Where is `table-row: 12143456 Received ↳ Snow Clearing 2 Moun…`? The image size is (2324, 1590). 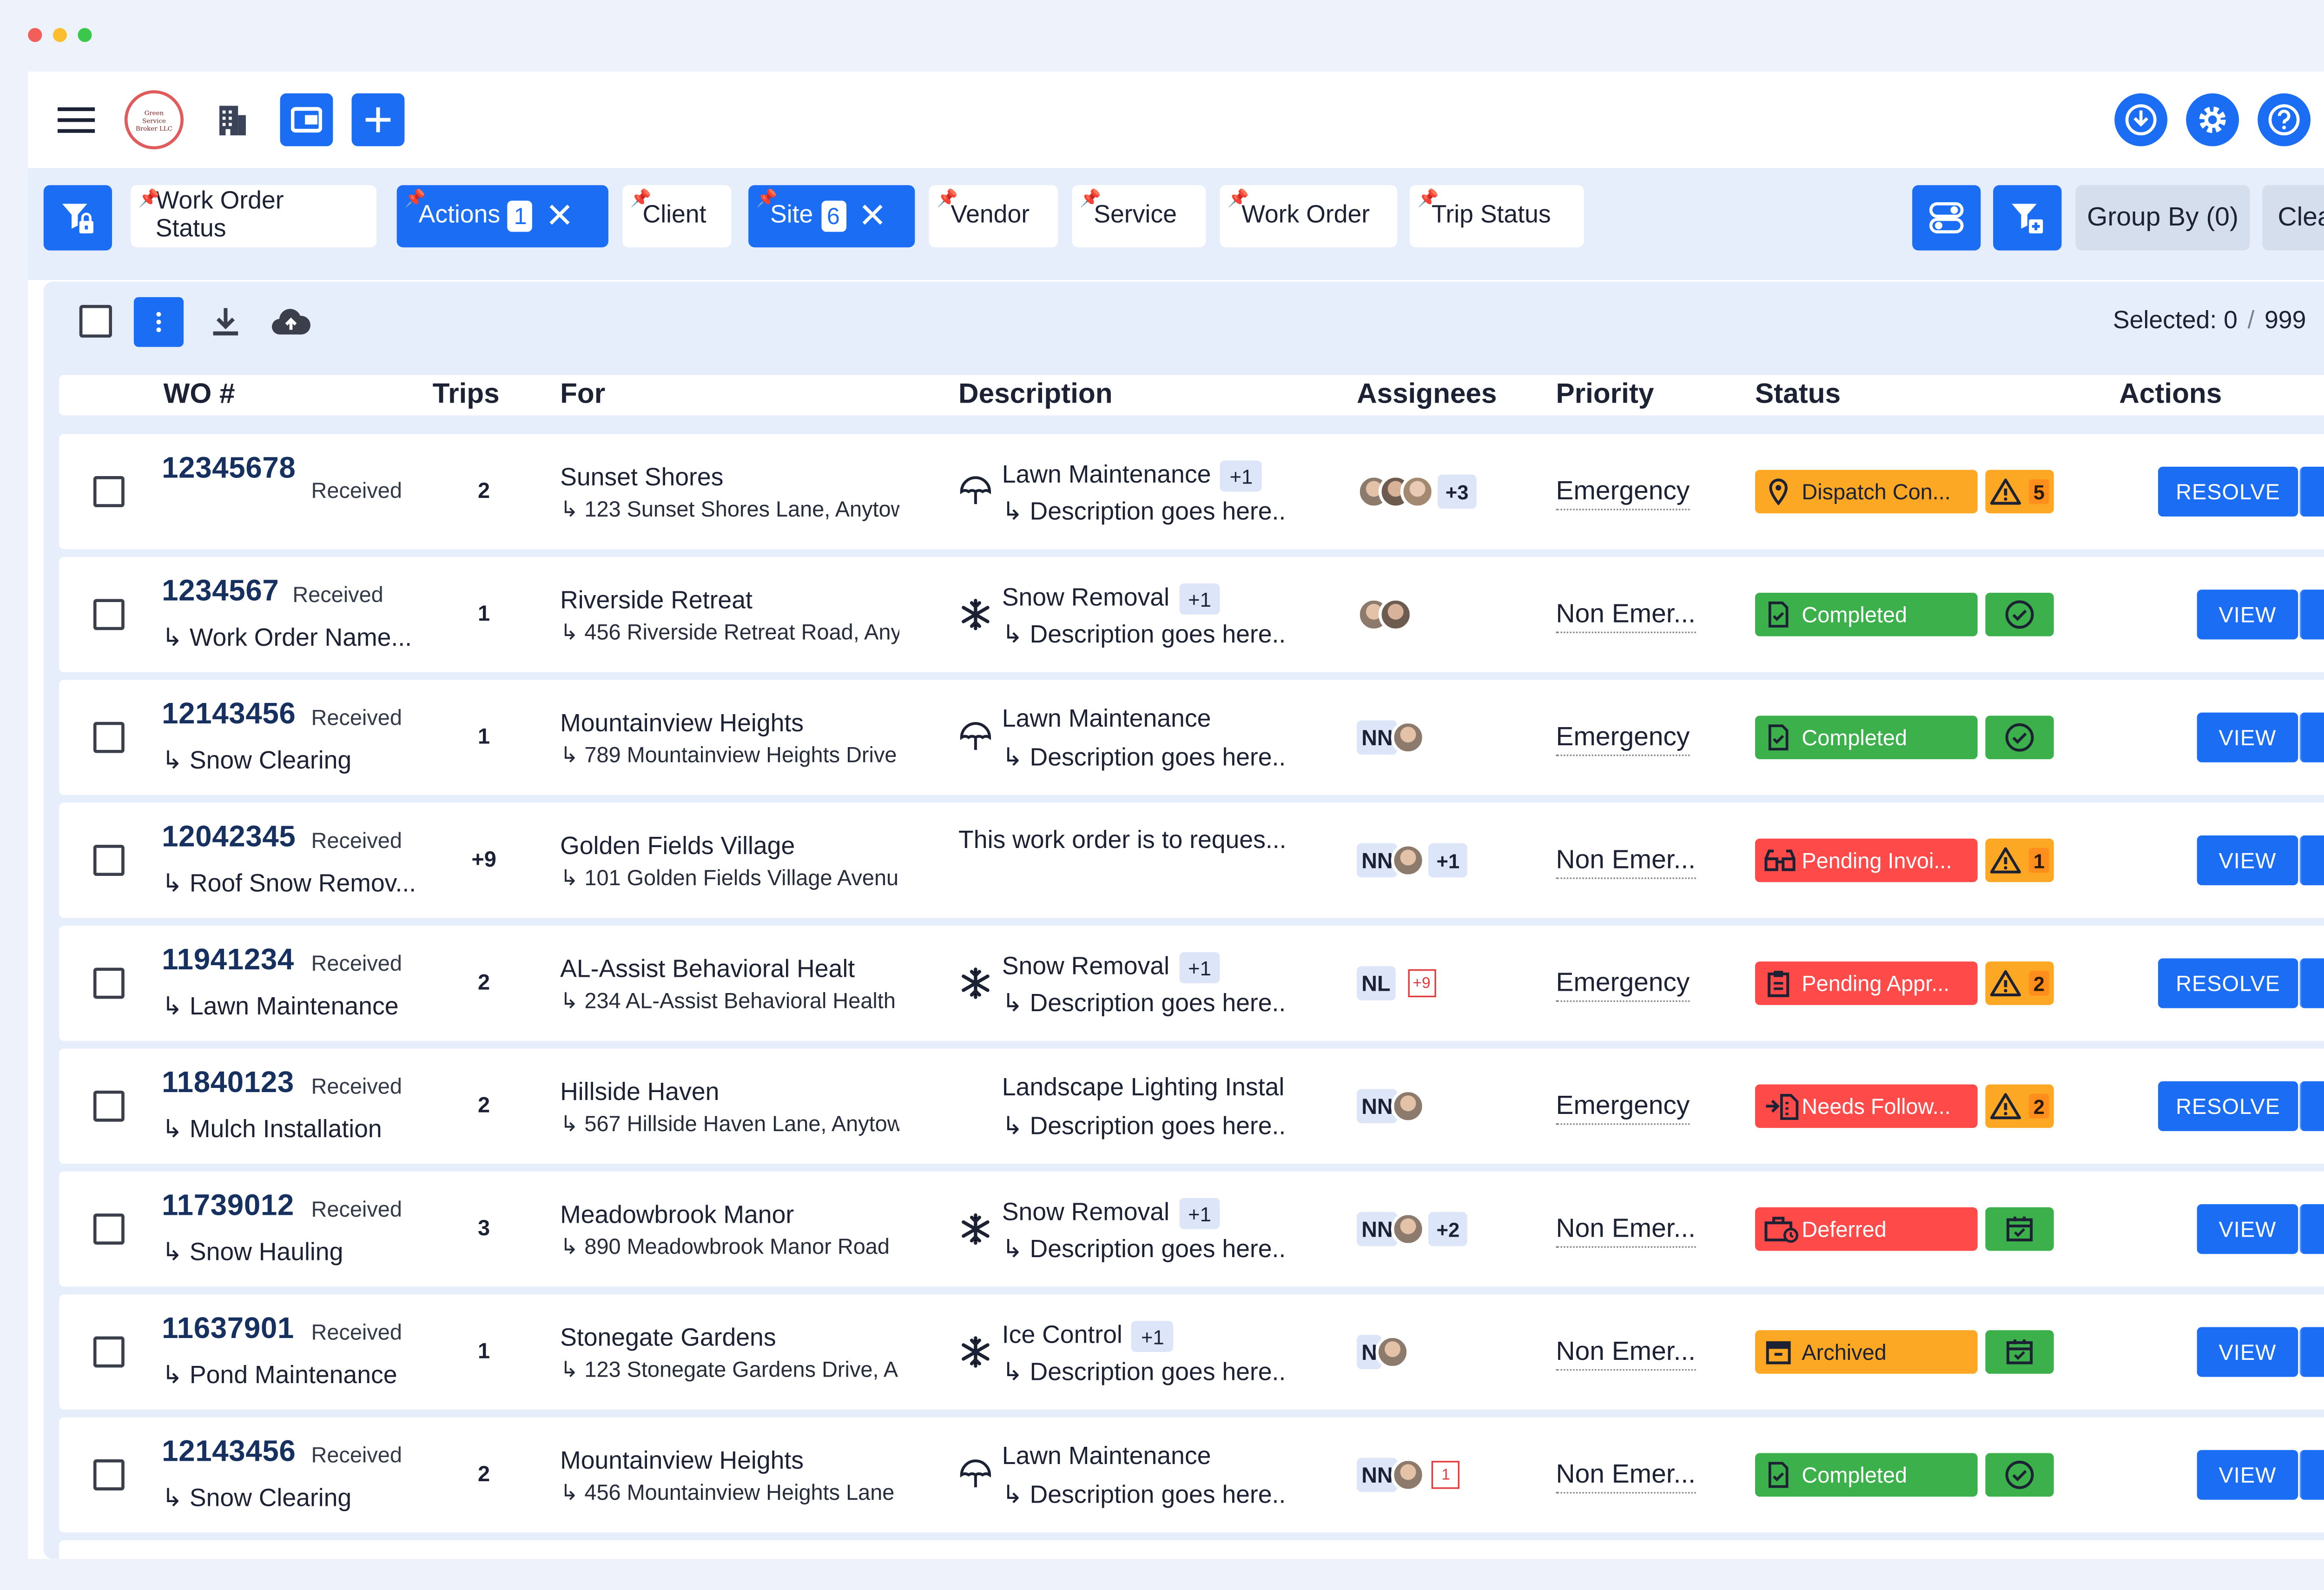
table-row: 12143456 Received ↳ Snow Clearing 2 Moun… is located at coordinates (1191, 1475).